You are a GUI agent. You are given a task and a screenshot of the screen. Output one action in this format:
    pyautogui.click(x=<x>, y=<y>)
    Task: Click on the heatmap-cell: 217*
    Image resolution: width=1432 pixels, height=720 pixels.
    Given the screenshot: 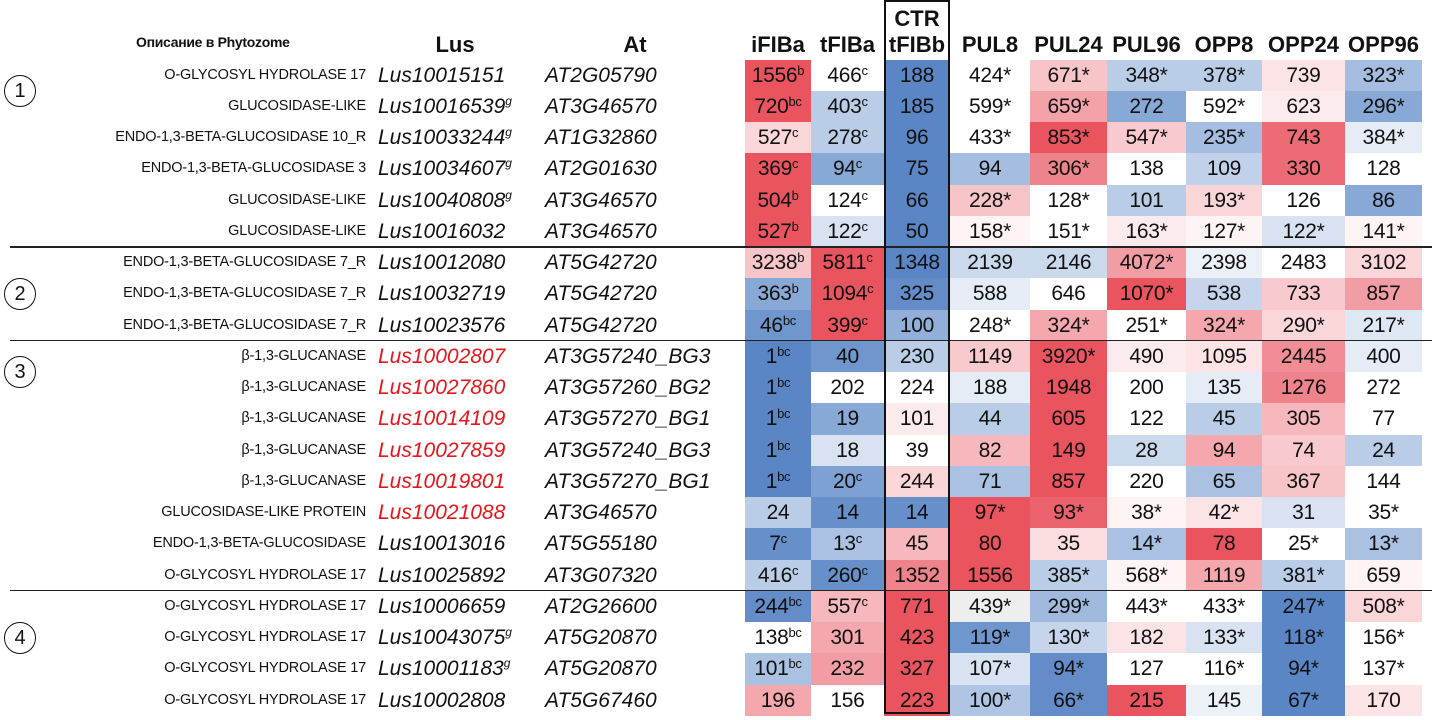 What is the action you would take?
    pyautogui.click(x=1383, y=325)
    